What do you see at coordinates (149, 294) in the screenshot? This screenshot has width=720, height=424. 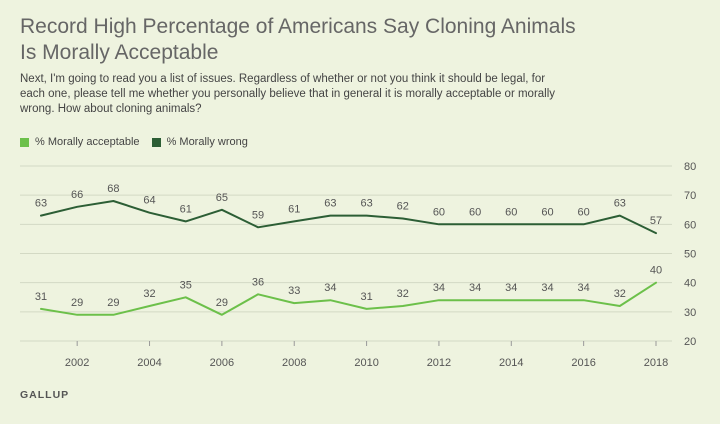 I see `data-label-0-2004: 32` at bounding box center [149, 294].